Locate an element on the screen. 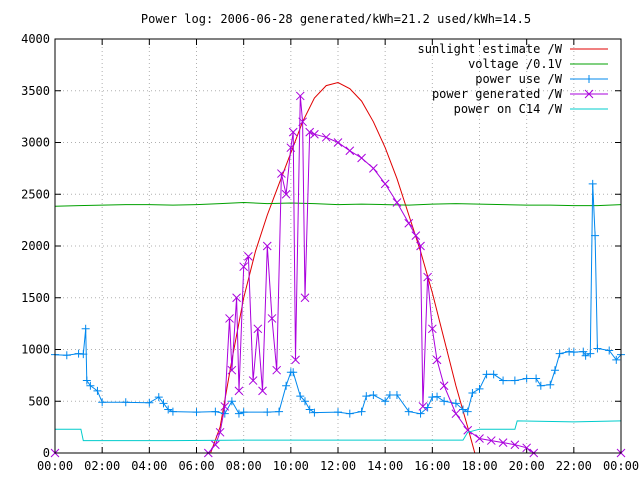 This screenshot has width=640, height=480. x-tick-label: 16:00 is located at coordinates (432, 466).